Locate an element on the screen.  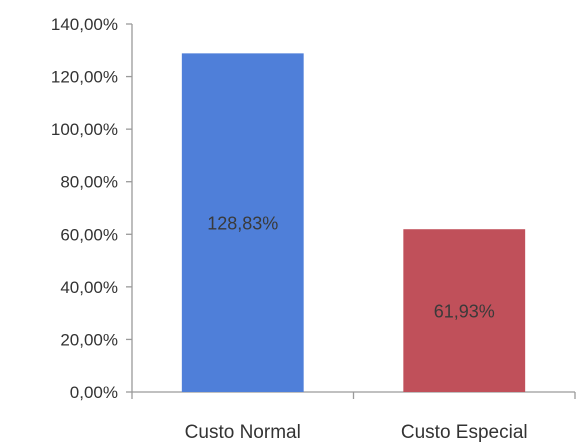
y-tick-label: 120,00% is located at coordinates (84, 77).